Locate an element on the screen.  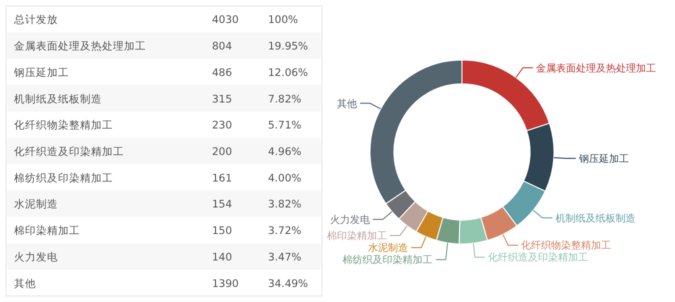
text: 7.82% is located at coordinates (285, 99).